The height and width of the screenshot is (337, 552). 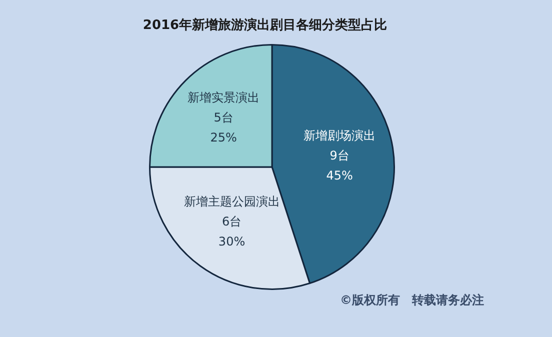 What do you see at coordinates (232, 231) in the screenshot?
I see `data-label: 6台 30%` at bounding box center [232, 231].